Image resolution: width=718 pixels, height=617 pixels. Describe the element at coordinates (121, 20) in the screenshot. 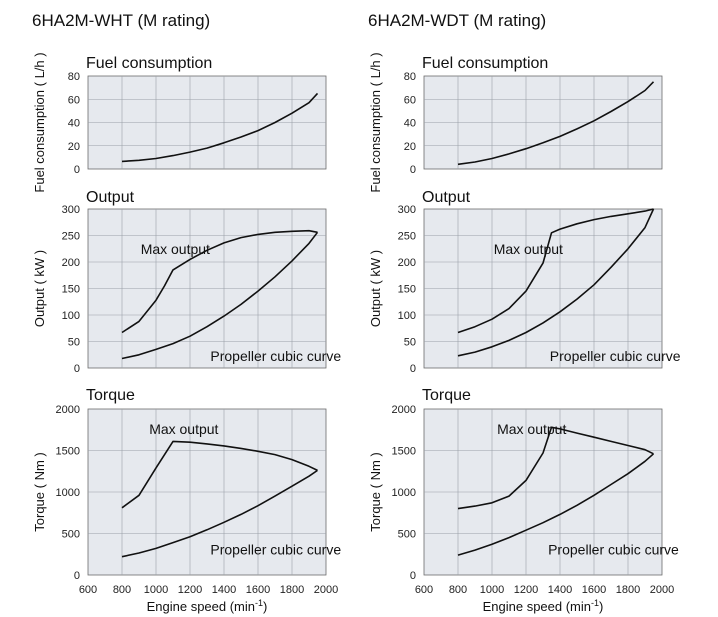

I see `chart-title: 6HA2M-WHT (M rating)` at that location.